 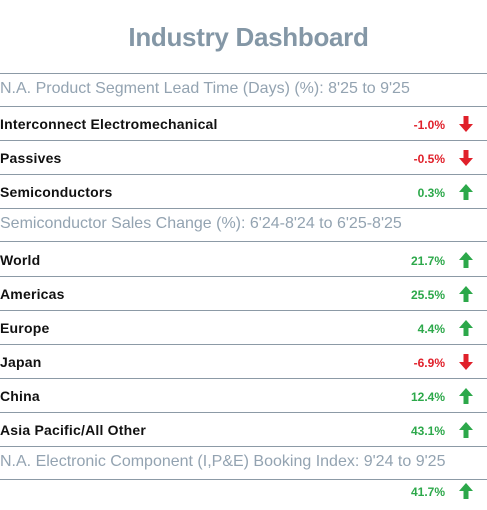 I want to click on row-label: Japan, so click(x=21, y=362).